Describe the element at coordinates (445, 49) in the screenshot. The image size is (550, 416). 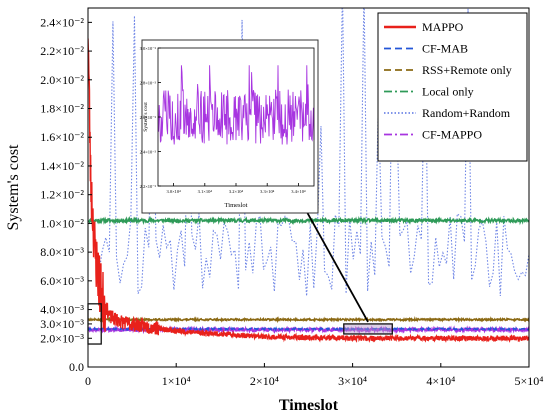
I see `legend-label: CF-MAB` at that location.